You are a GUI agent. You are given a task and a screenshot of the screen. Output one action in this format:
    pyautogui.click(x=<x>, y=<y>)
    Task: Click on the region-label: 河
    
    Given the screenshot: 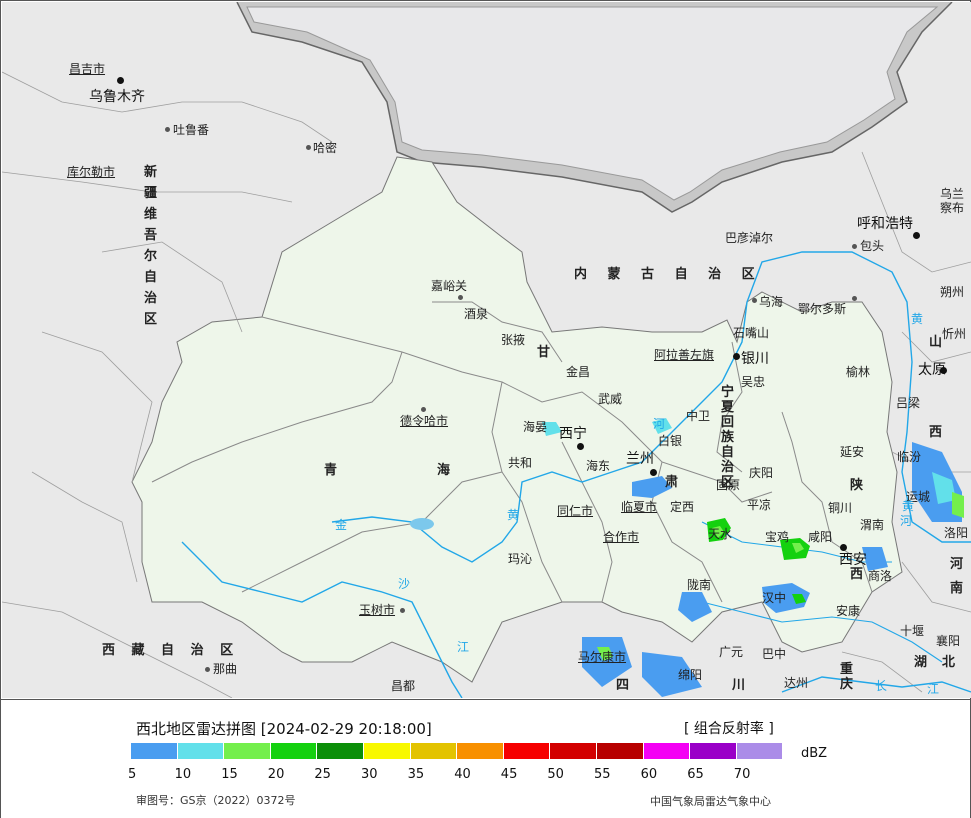 What is the action you would take?
    pyautogui.click(x=957, y=564)
    